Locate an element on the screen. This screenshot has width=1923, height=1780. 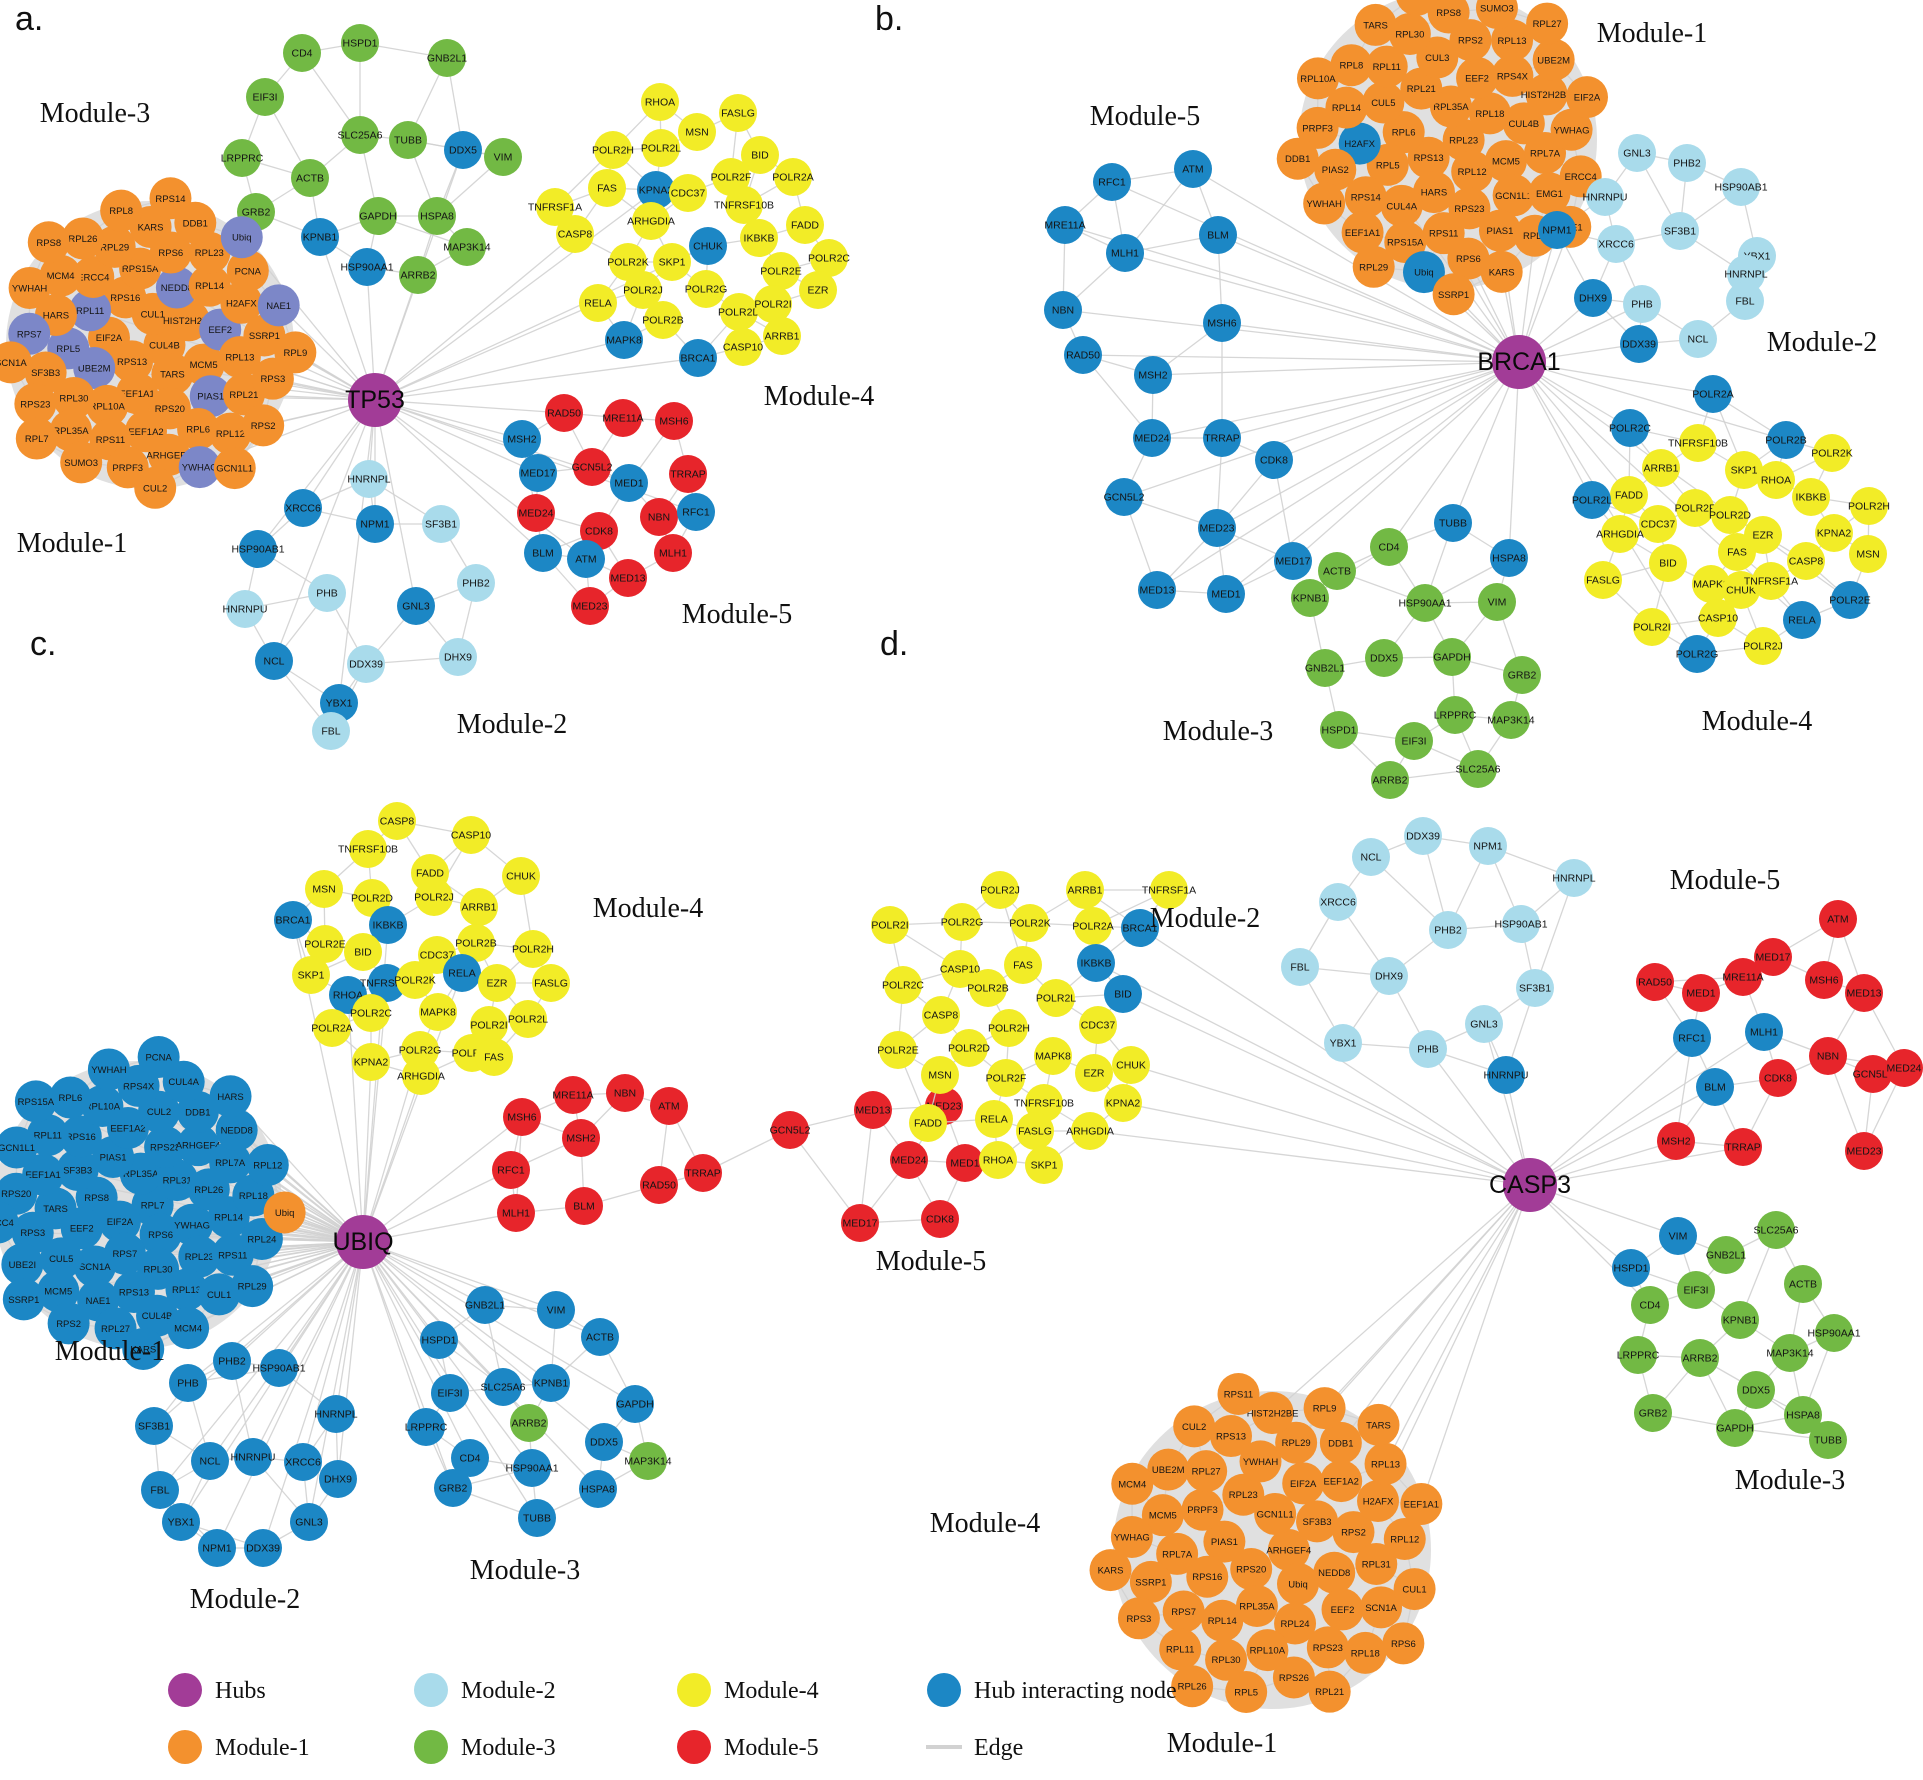
node-RPL8: RPL8 is located at coordinates (121, 211).